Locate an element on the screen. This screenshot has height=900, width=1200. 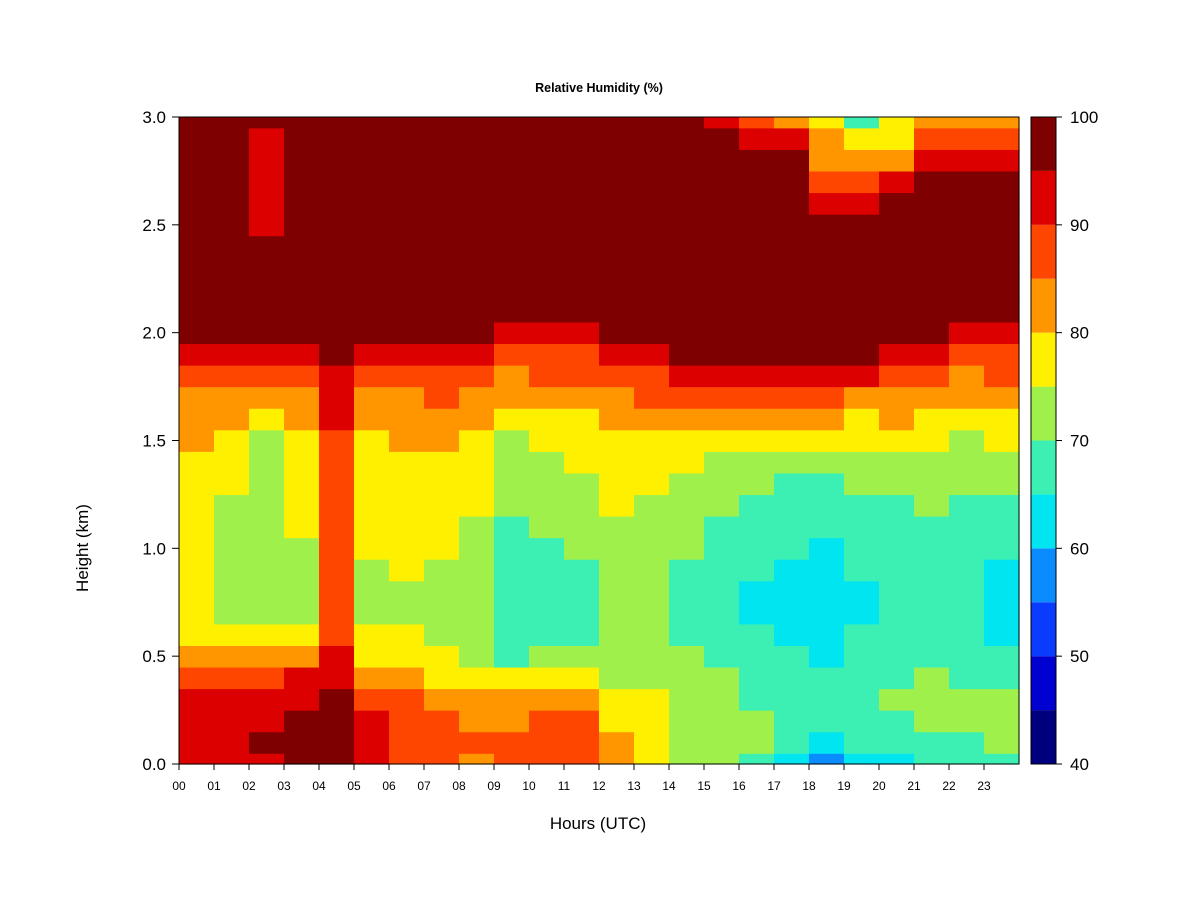
x-tick-label: 22 is located at coordinates (949, 786).